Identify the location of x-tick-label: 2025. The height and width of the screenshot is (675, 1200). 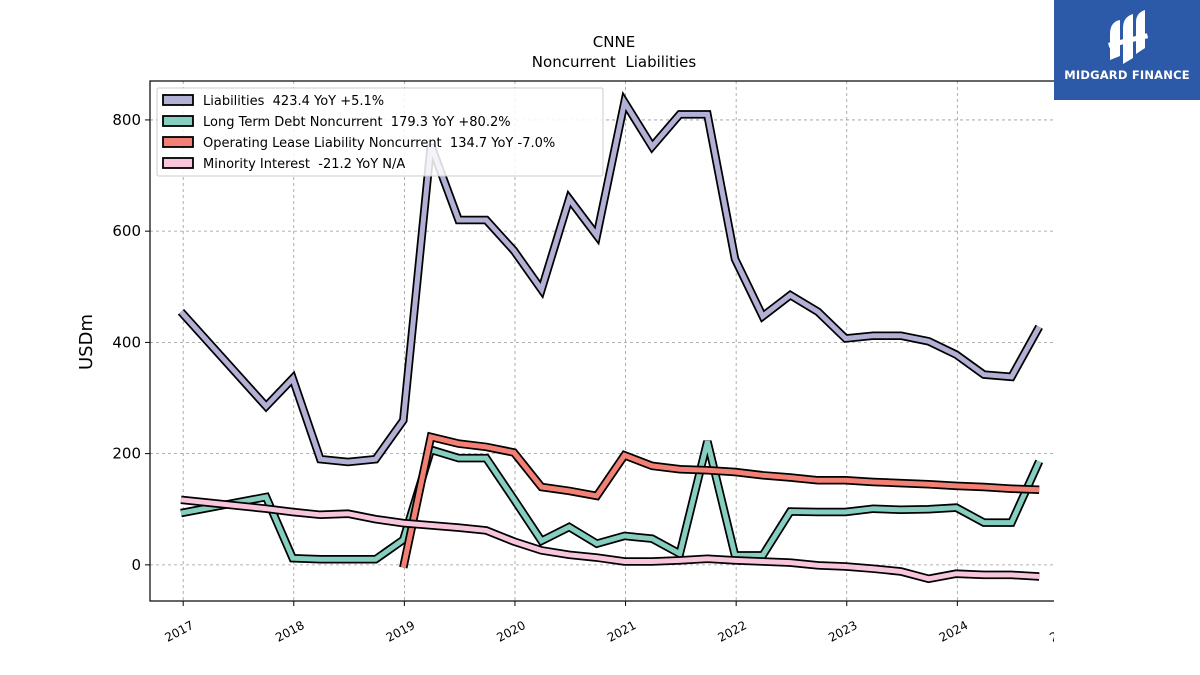
(1050, 631).